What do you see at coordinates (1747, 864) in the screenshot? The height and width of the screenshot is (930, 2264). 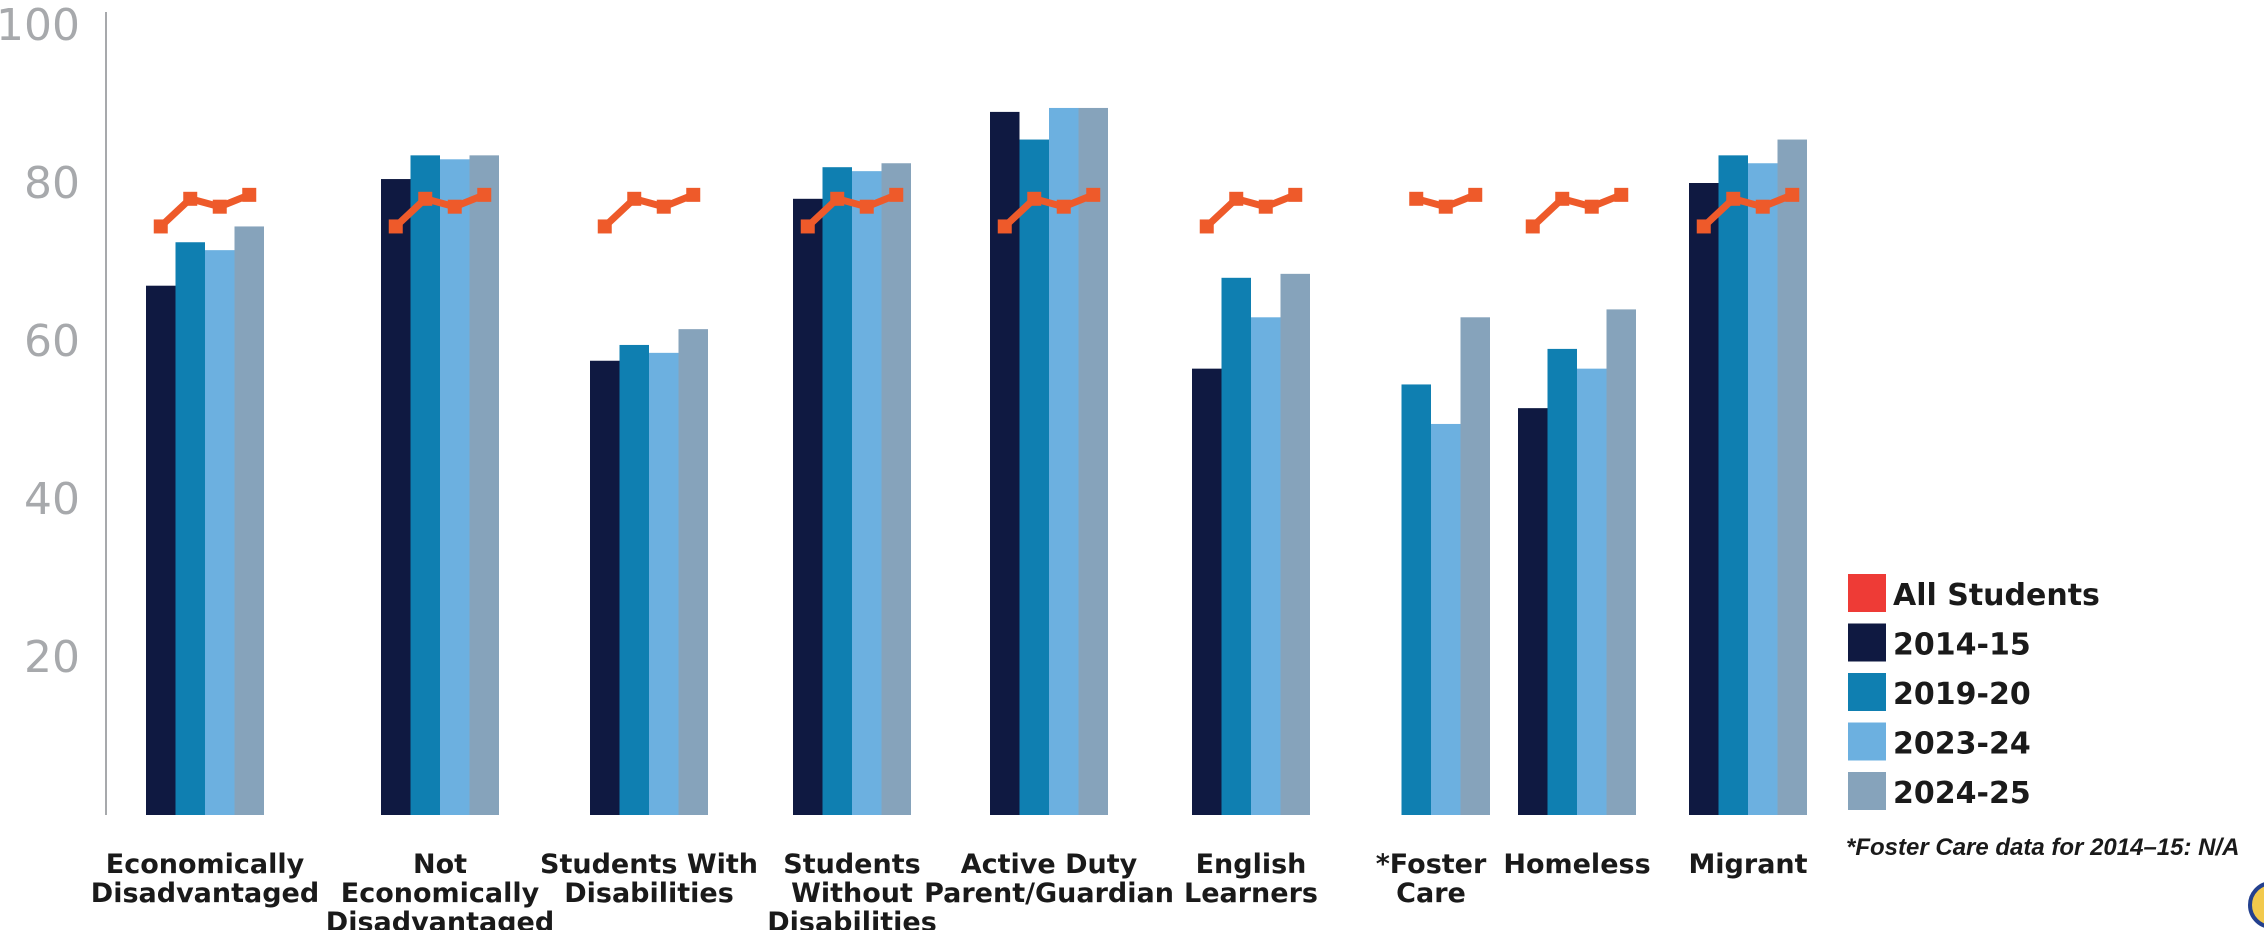 I see `x-category-label: Migrant` at bounding box center [1747, 864].